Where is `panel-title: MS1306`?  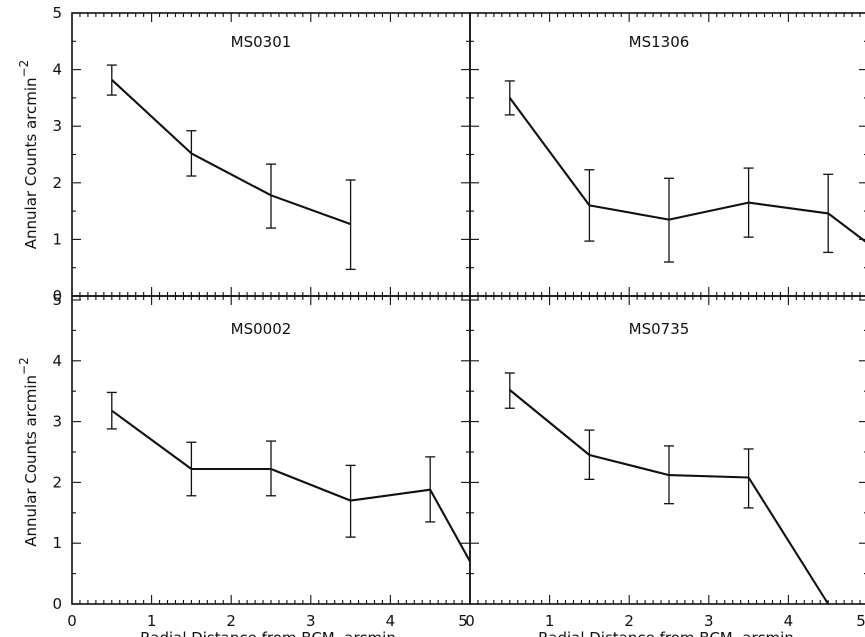 panel-title: MS1306 is located at coordinates (659, 42).